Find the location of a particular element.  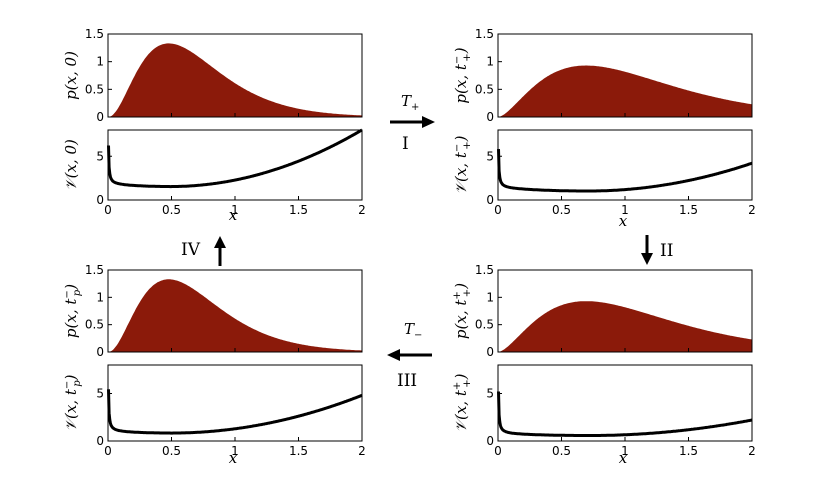

top-right-potential-ylabel: 𝒱(x, t−+) is located at coordinates (462, 164).